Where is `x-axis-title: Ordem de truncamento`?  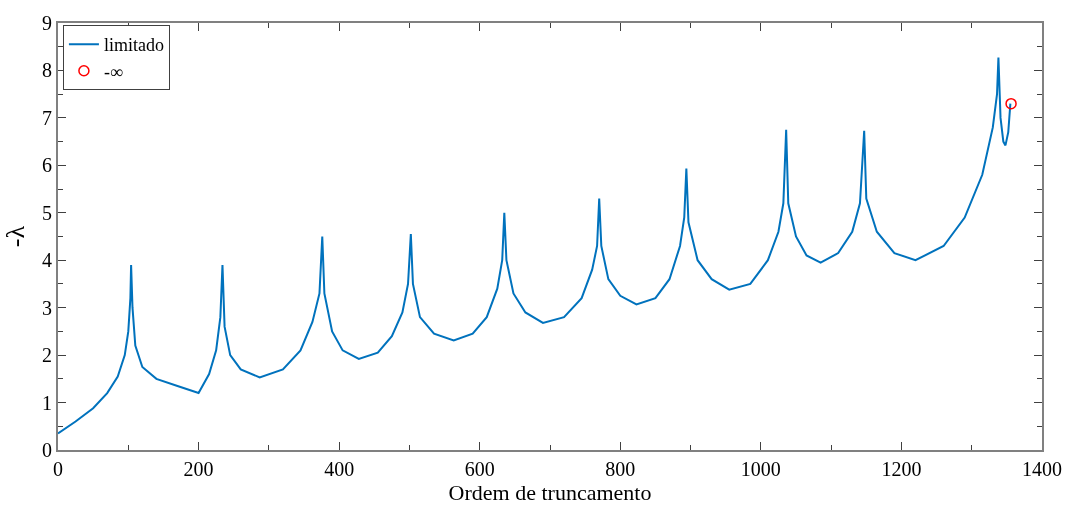
x-axis-title: Ordem de truncamento is located at coordinates (550, 492).